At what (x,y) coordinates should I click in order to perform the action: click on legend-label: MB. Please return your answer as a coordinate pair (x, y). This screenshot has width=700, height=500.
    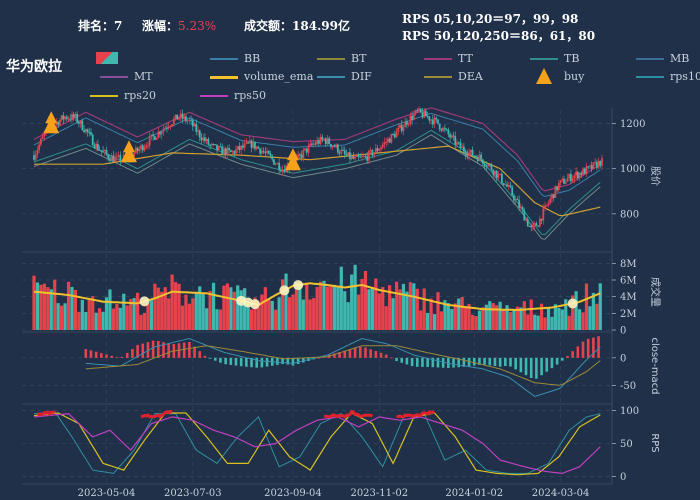
    Looking at the image, I should click on (680, 58).